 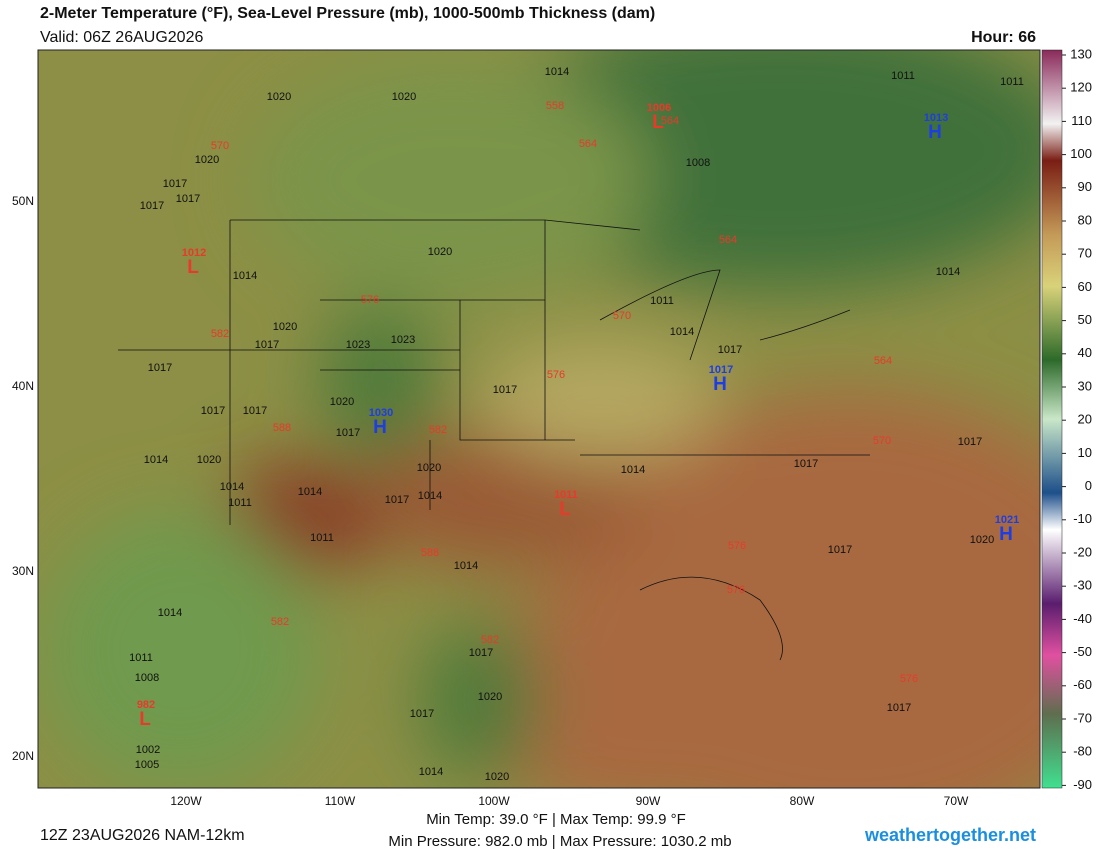 I want to click on colorbar-label: 80, so click(x=1085, y=219).